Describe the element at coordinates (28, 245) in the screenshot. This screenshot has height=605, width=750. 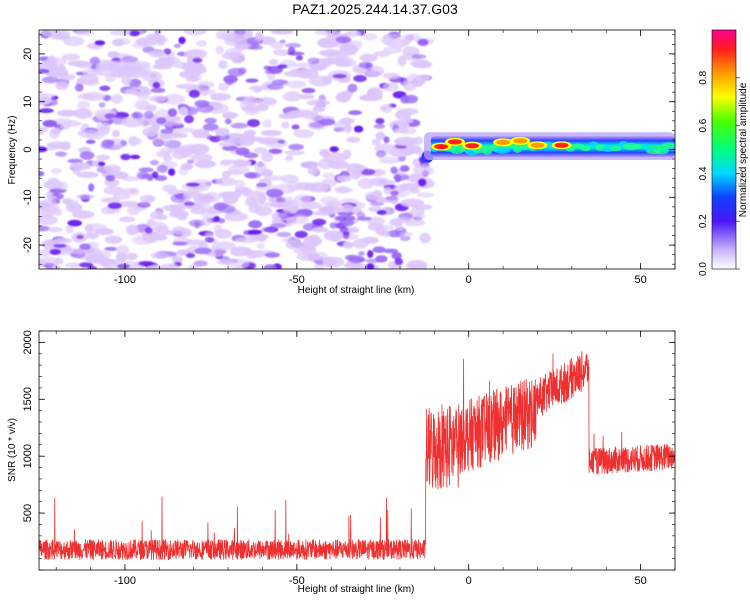
I see `y-tick-label: -20` at that location.